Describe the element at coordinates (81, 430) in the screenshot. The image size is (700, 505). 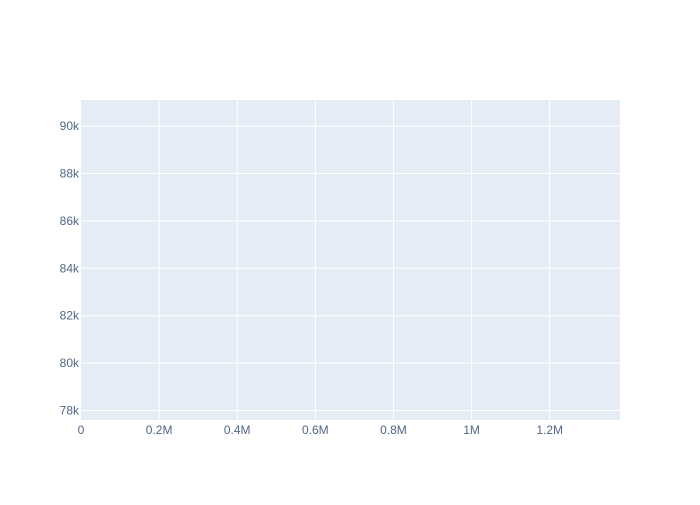
I see `x-tick-label: 0` at that location.